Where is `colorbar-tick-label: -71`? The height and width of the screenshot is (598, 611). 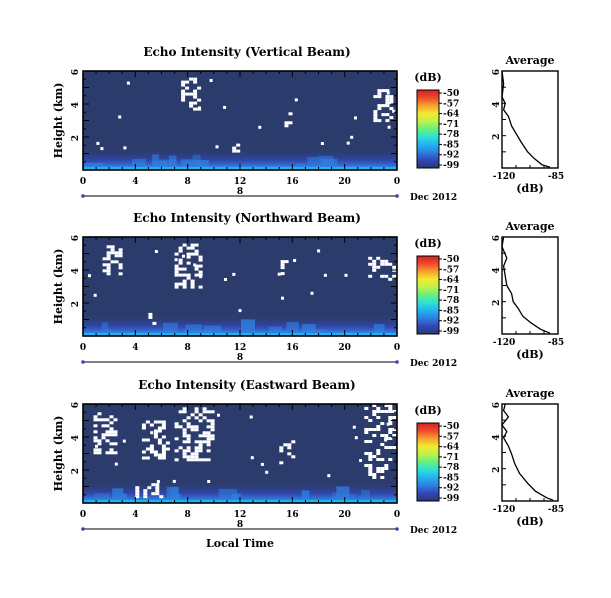
colorbar-tick-label: -71 is located at coordinates (451, 125).